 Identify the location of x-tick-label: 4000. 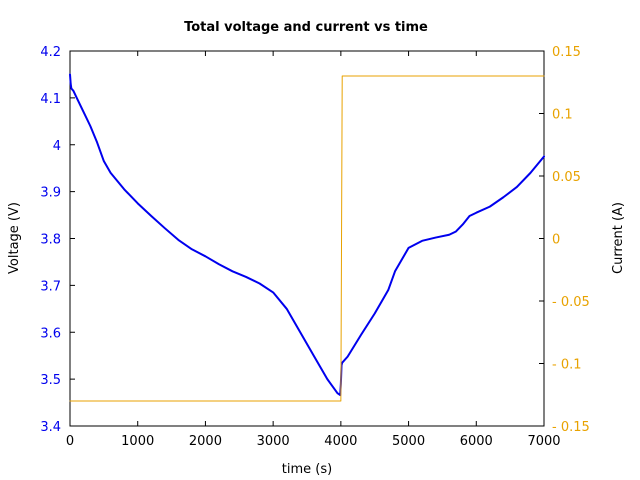
(340, 441).